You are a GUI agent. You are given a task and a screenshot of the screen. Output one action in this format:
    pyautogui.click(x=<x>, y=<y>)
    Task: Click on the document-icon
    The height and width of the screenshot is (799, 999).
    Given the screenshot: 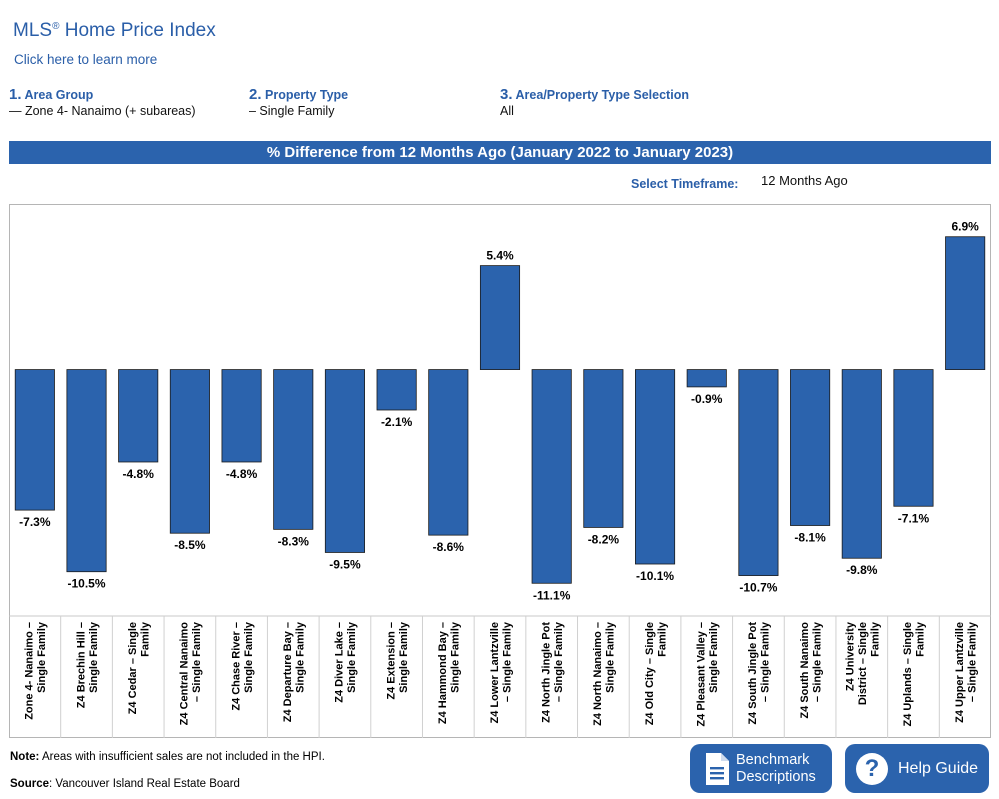 What is the action you would take?
    pyautogui.click(x=717, y=768)
    